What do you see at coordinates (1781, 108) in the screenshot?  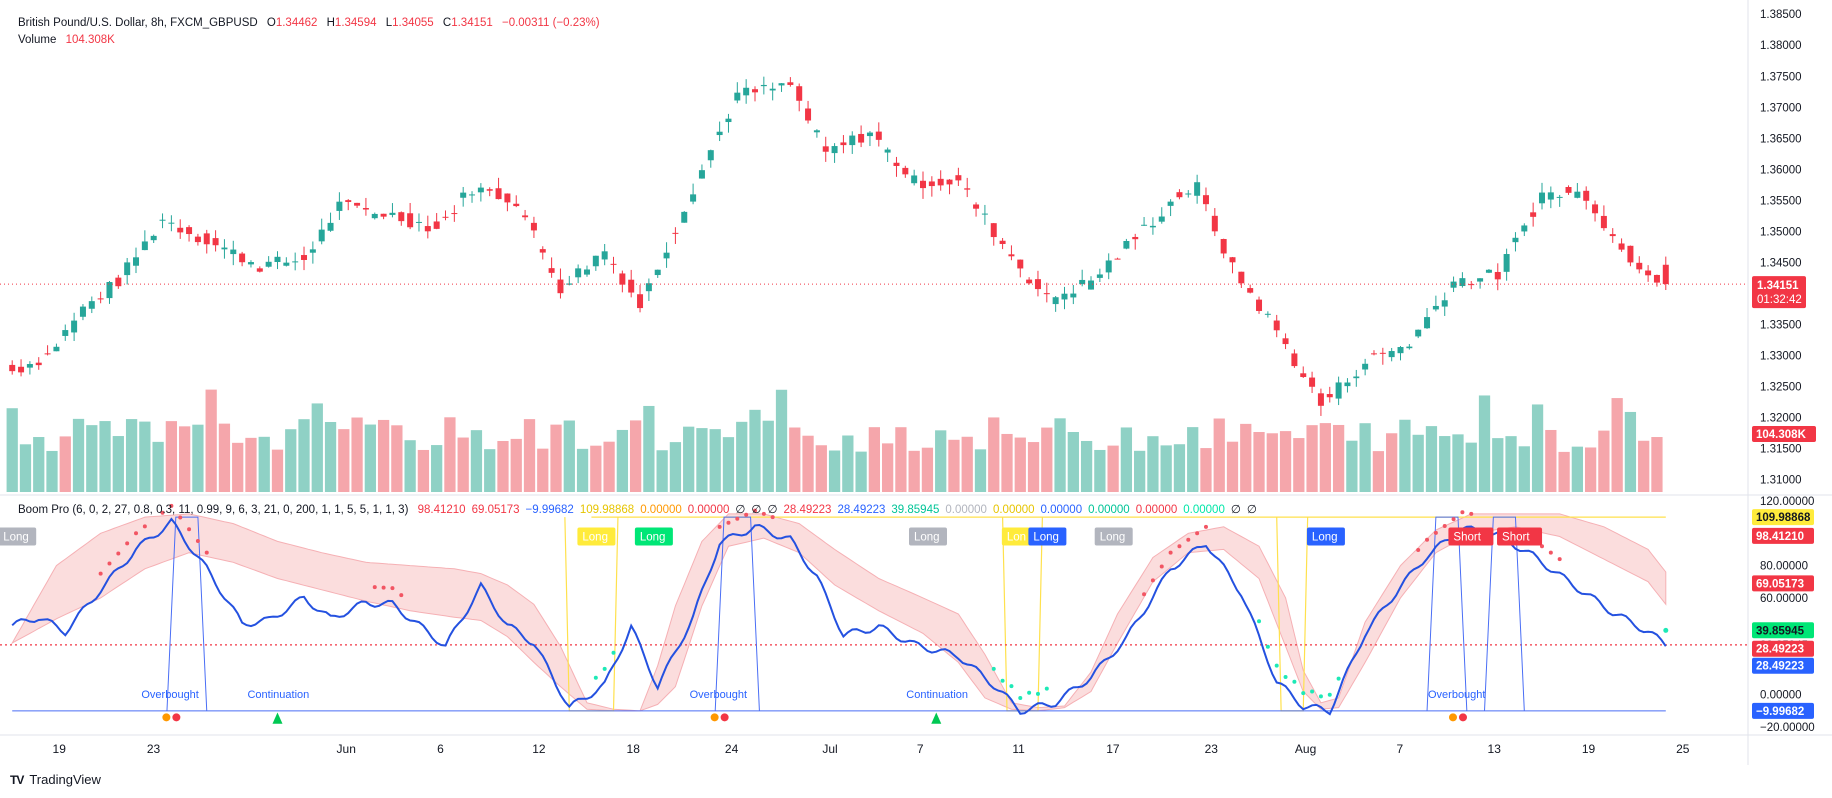 I see `price-axis-label: 1.37000` at bounding box center [1781, 108].